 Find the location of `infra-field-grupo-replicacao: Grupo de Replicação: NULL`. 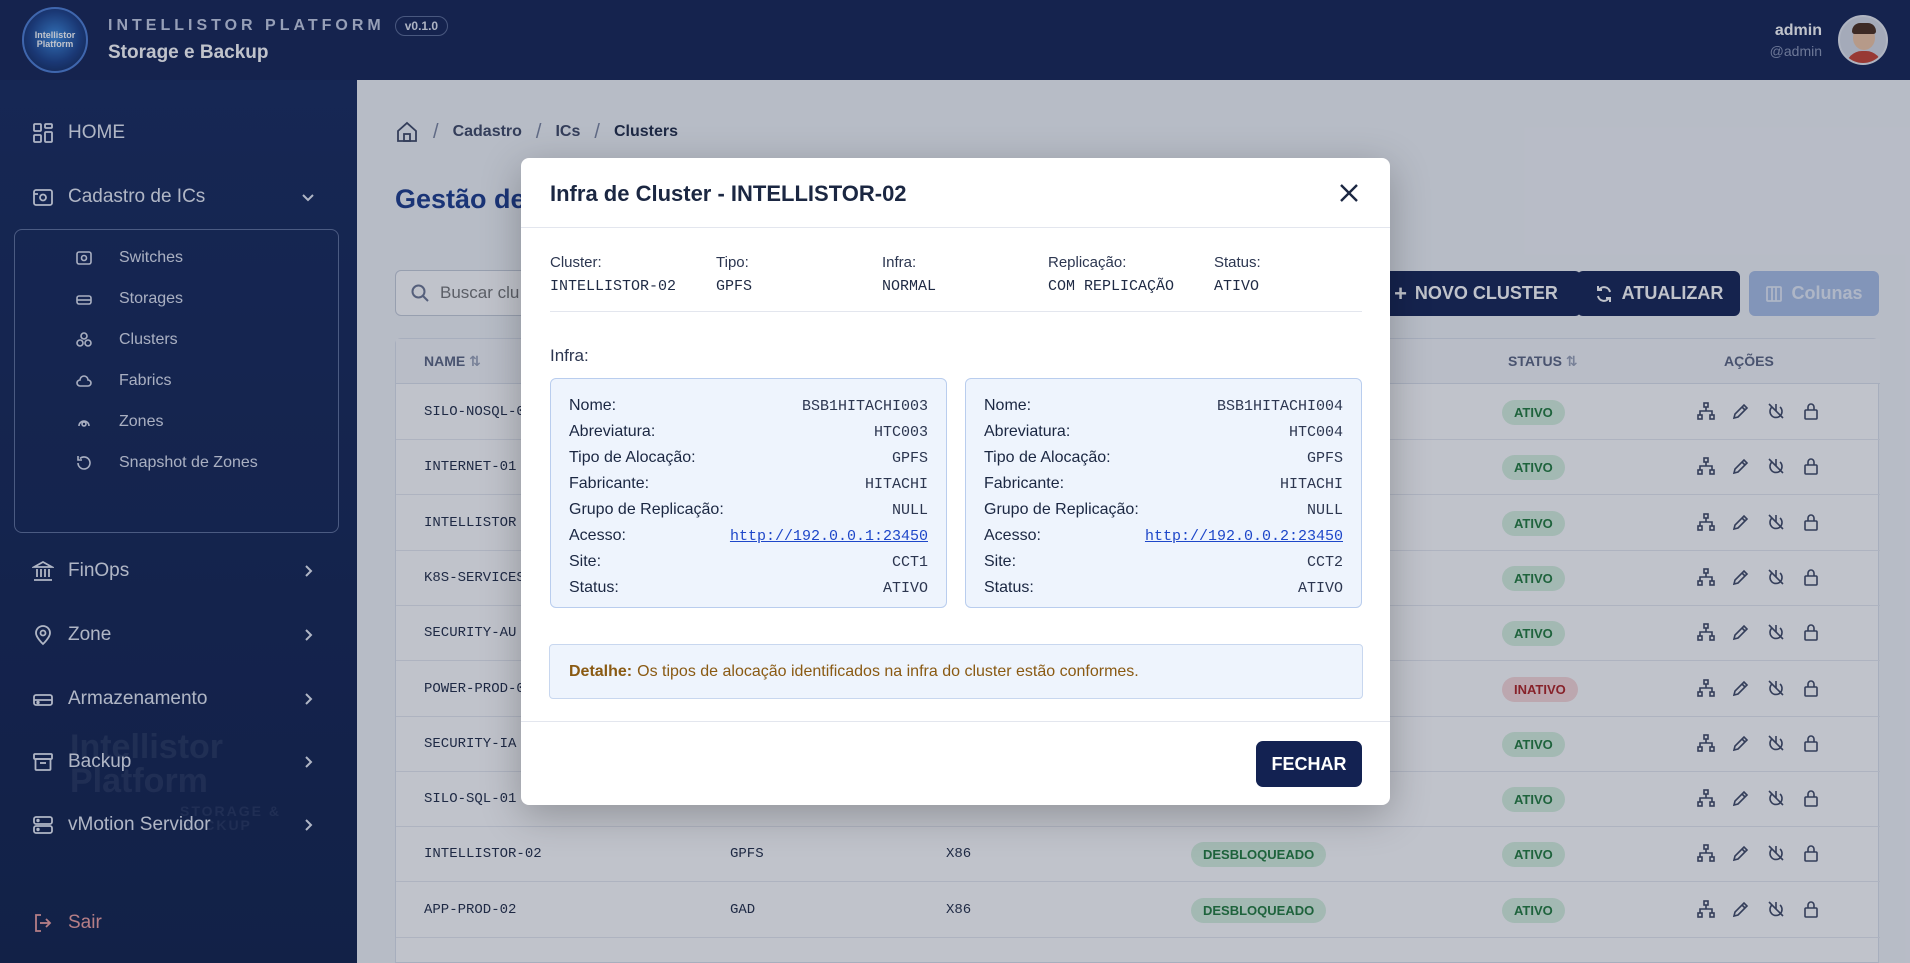

infra-field-grupo-replicacao: Grupo de Replicação: NULL is located at coordinates (748, 510).